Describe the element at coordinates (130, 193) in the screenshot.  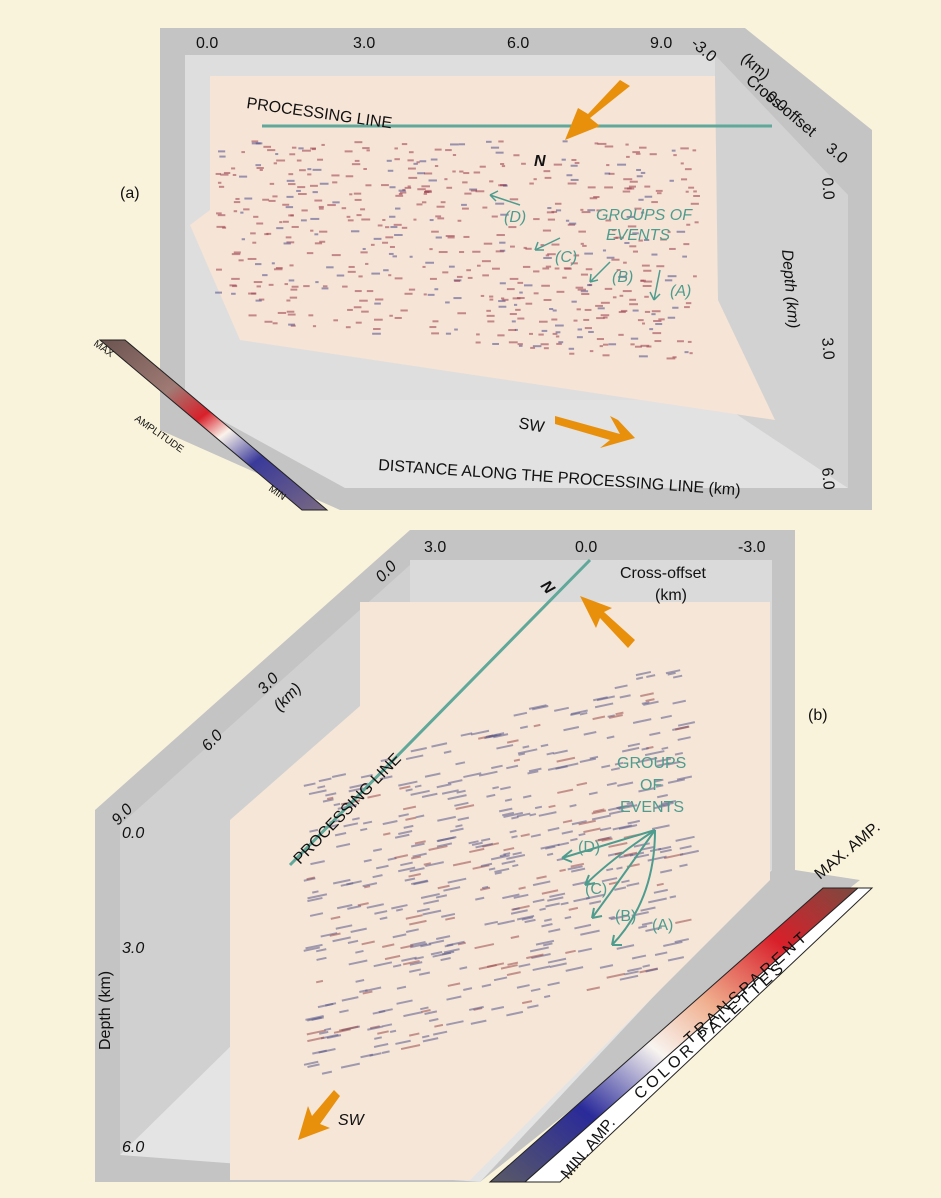
I see `panel-label: (a)` at that location.